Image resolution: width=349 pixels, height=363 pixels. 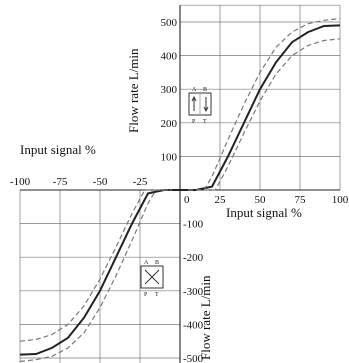 What do you see at coordinates (193, 325) in the screenshot?
I see `y-tick-label: -400` at bounding box center [193, 325].